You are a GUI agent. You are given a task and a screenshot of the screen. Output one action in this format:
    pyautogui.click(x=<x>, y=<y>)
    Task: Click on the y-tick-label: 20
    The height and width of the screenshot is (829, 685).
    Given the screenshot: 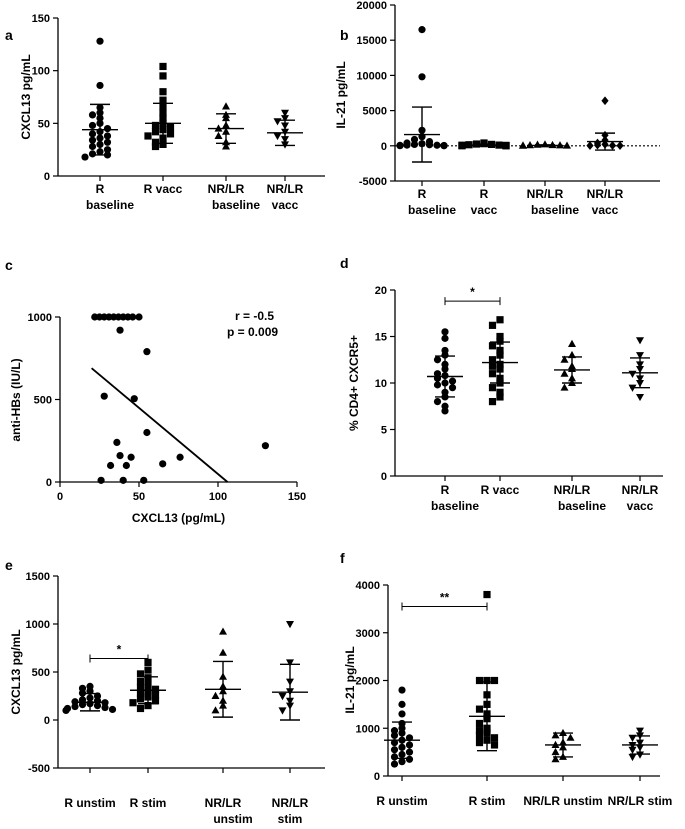 What is the action you would take?
    pyautogui.click(x=381, y=291)
    